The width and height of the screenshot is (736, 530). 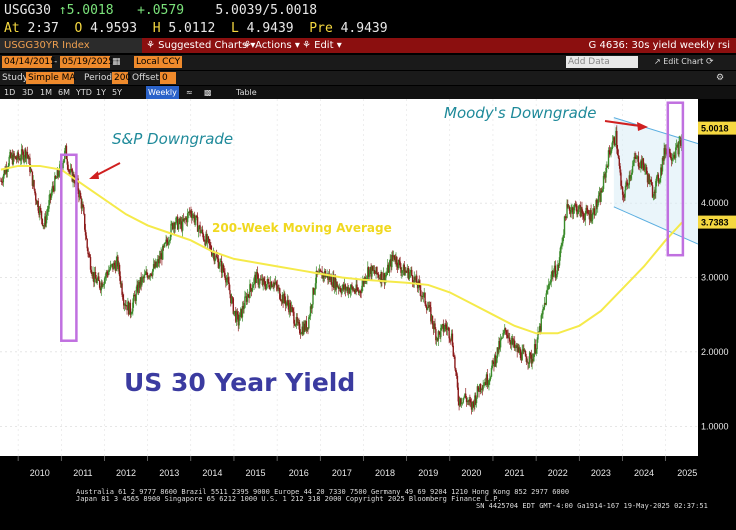 I want to click on edit-chart-button: ↗ Edit Chart, so click(x=679, y=61).